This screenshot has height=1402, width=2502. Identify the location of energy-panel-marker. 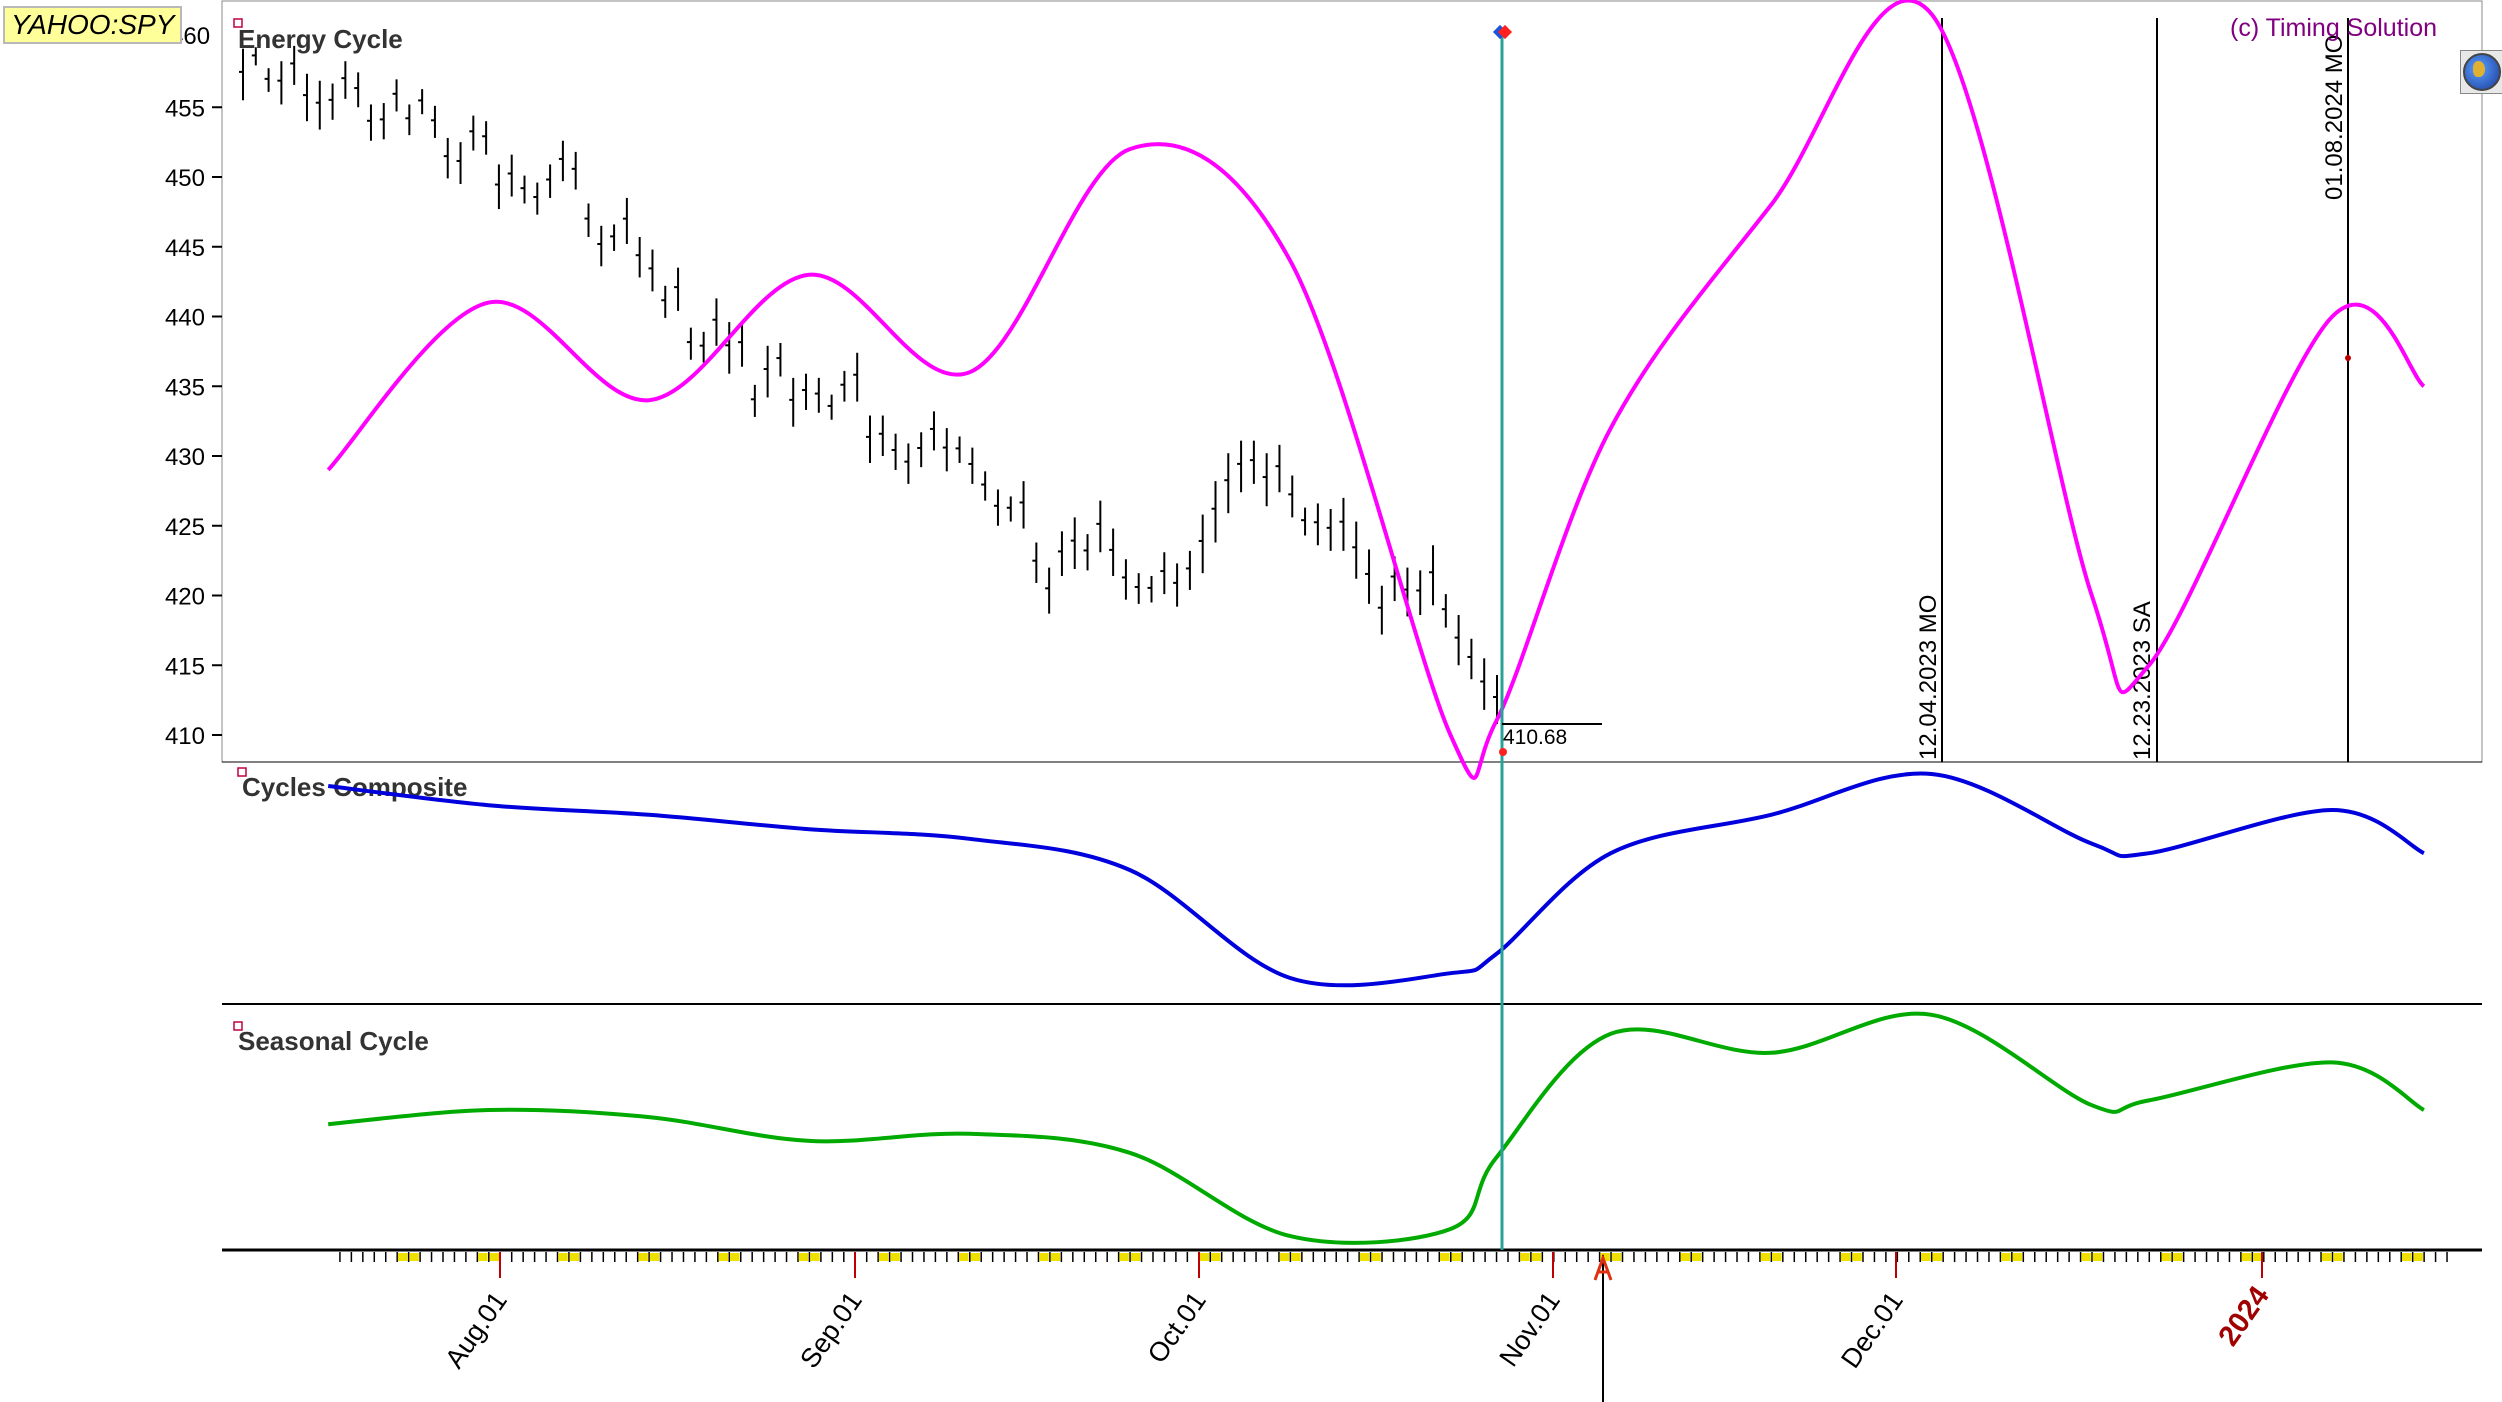
(238, 23).